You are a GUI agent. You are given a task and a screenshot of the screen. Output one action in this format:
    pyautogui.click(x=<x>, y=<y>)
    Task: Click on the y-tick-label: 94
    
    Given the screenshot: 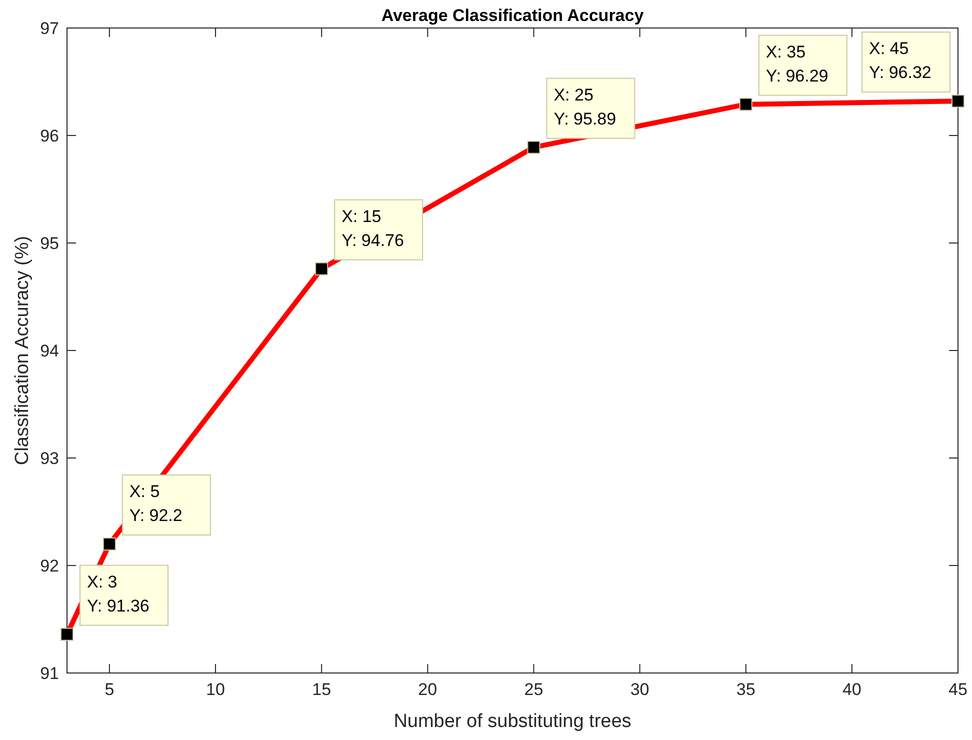 What is the action you would take?
    pyautogui.click(x=49, y=351)
    